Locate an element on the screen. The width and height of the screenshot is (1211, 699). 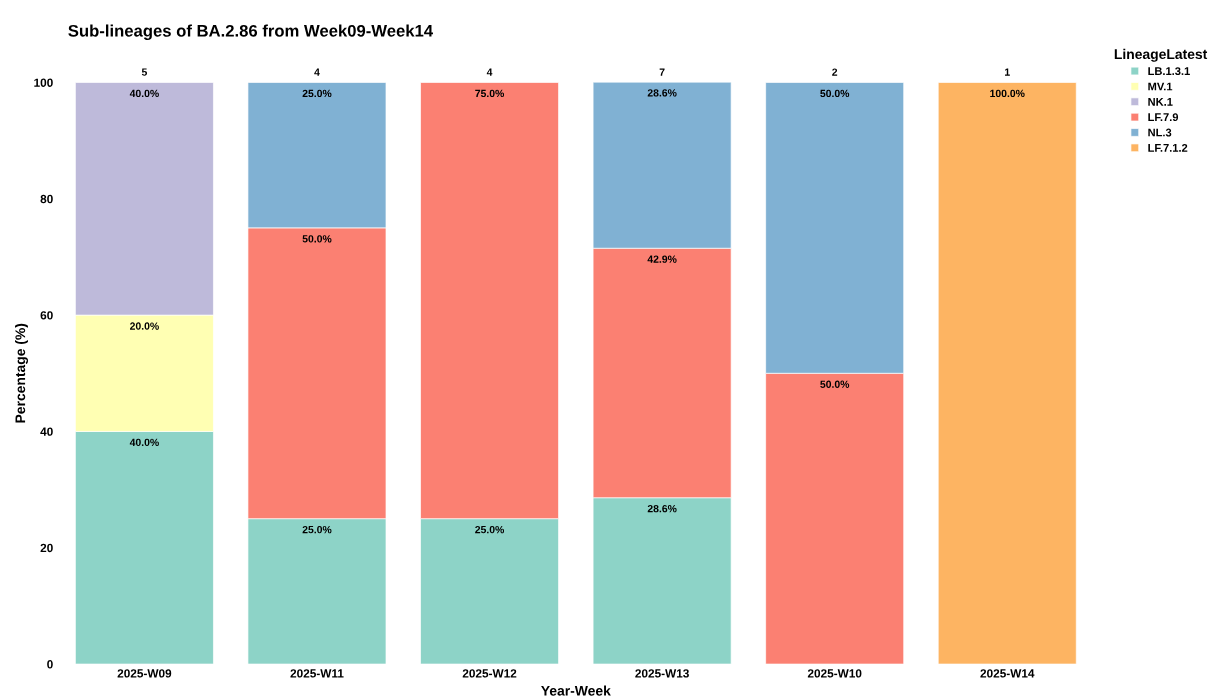
legend-title: LineageLatest is located at coordinates (1161, 55).